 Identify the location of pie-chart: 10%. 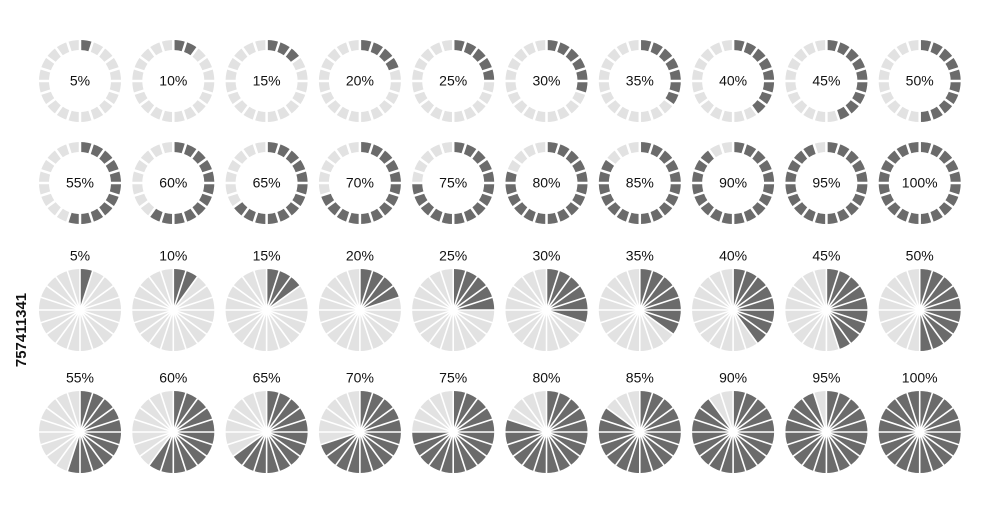
(173, 300).